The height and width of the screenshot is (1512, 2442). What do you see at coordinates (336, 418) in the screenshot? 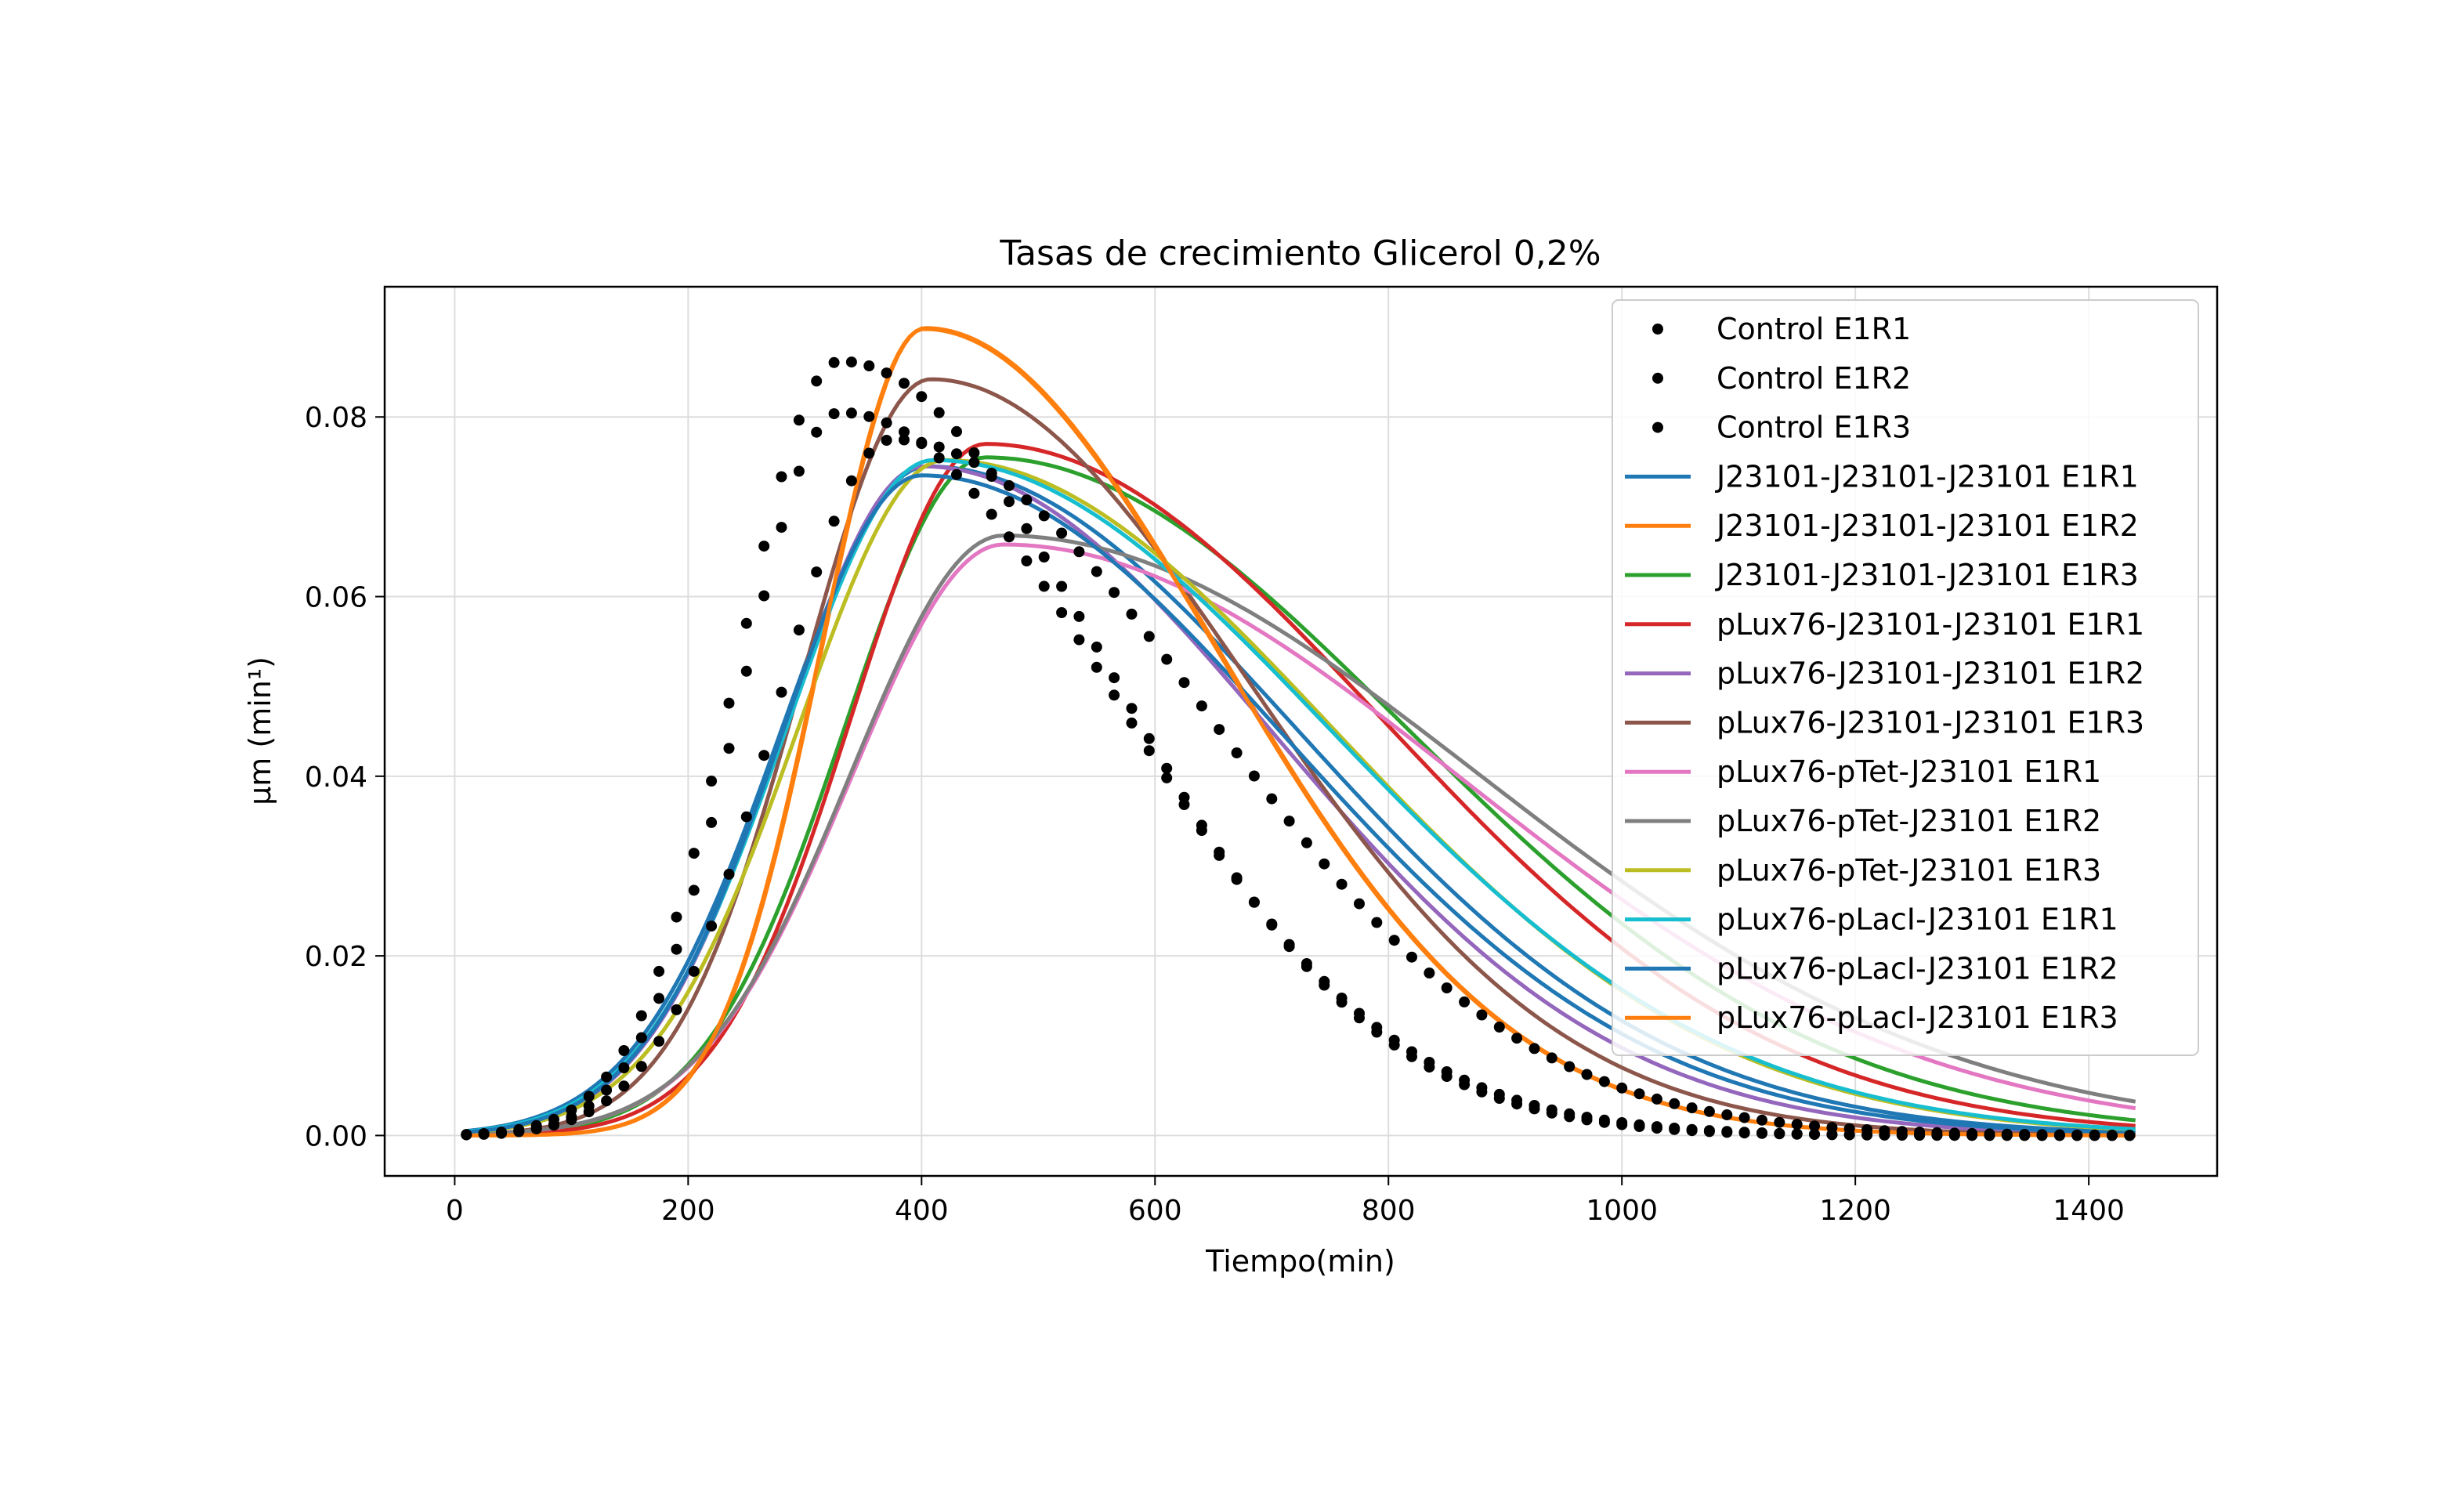
I see `y-tick-label: 0.08` at bounding box center [336, 418].